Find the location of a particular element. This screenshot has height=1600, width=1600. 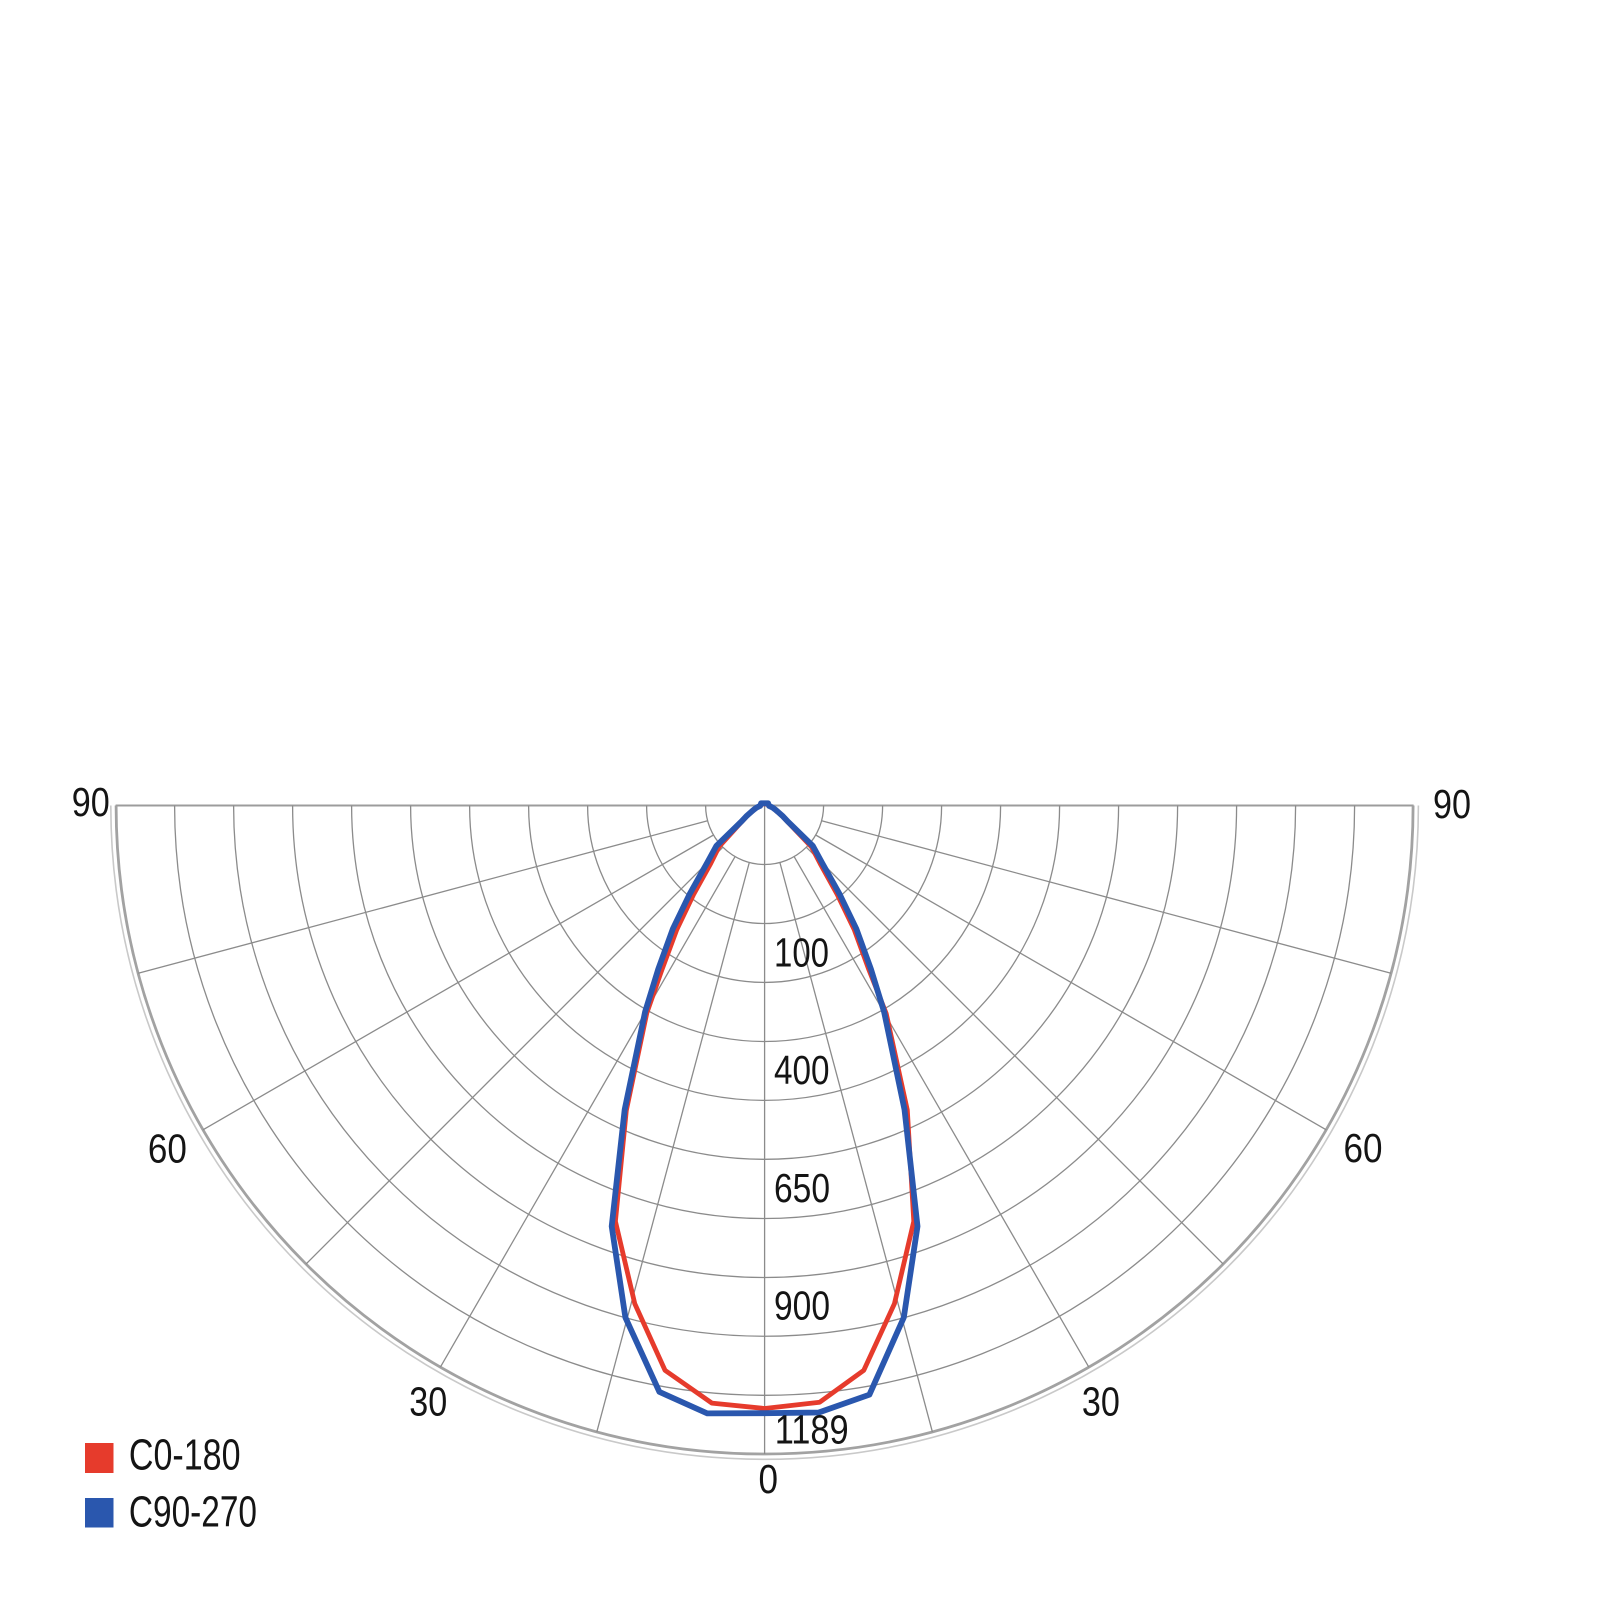

svg-text: 0 is located at coordinates (769, 1479).